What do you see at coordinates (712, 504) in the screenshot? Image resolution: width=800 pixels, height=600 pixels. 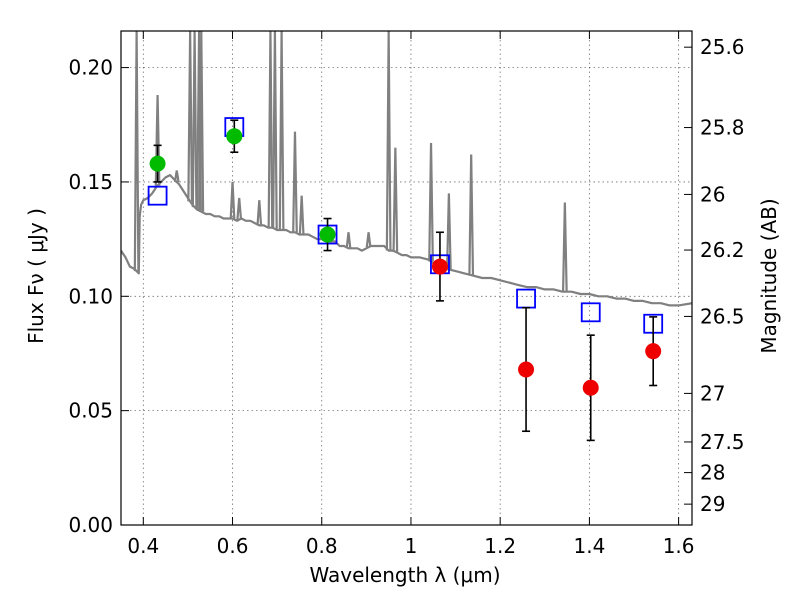 I see `mag-tick-label: 29` at bounding box center [712, 504].